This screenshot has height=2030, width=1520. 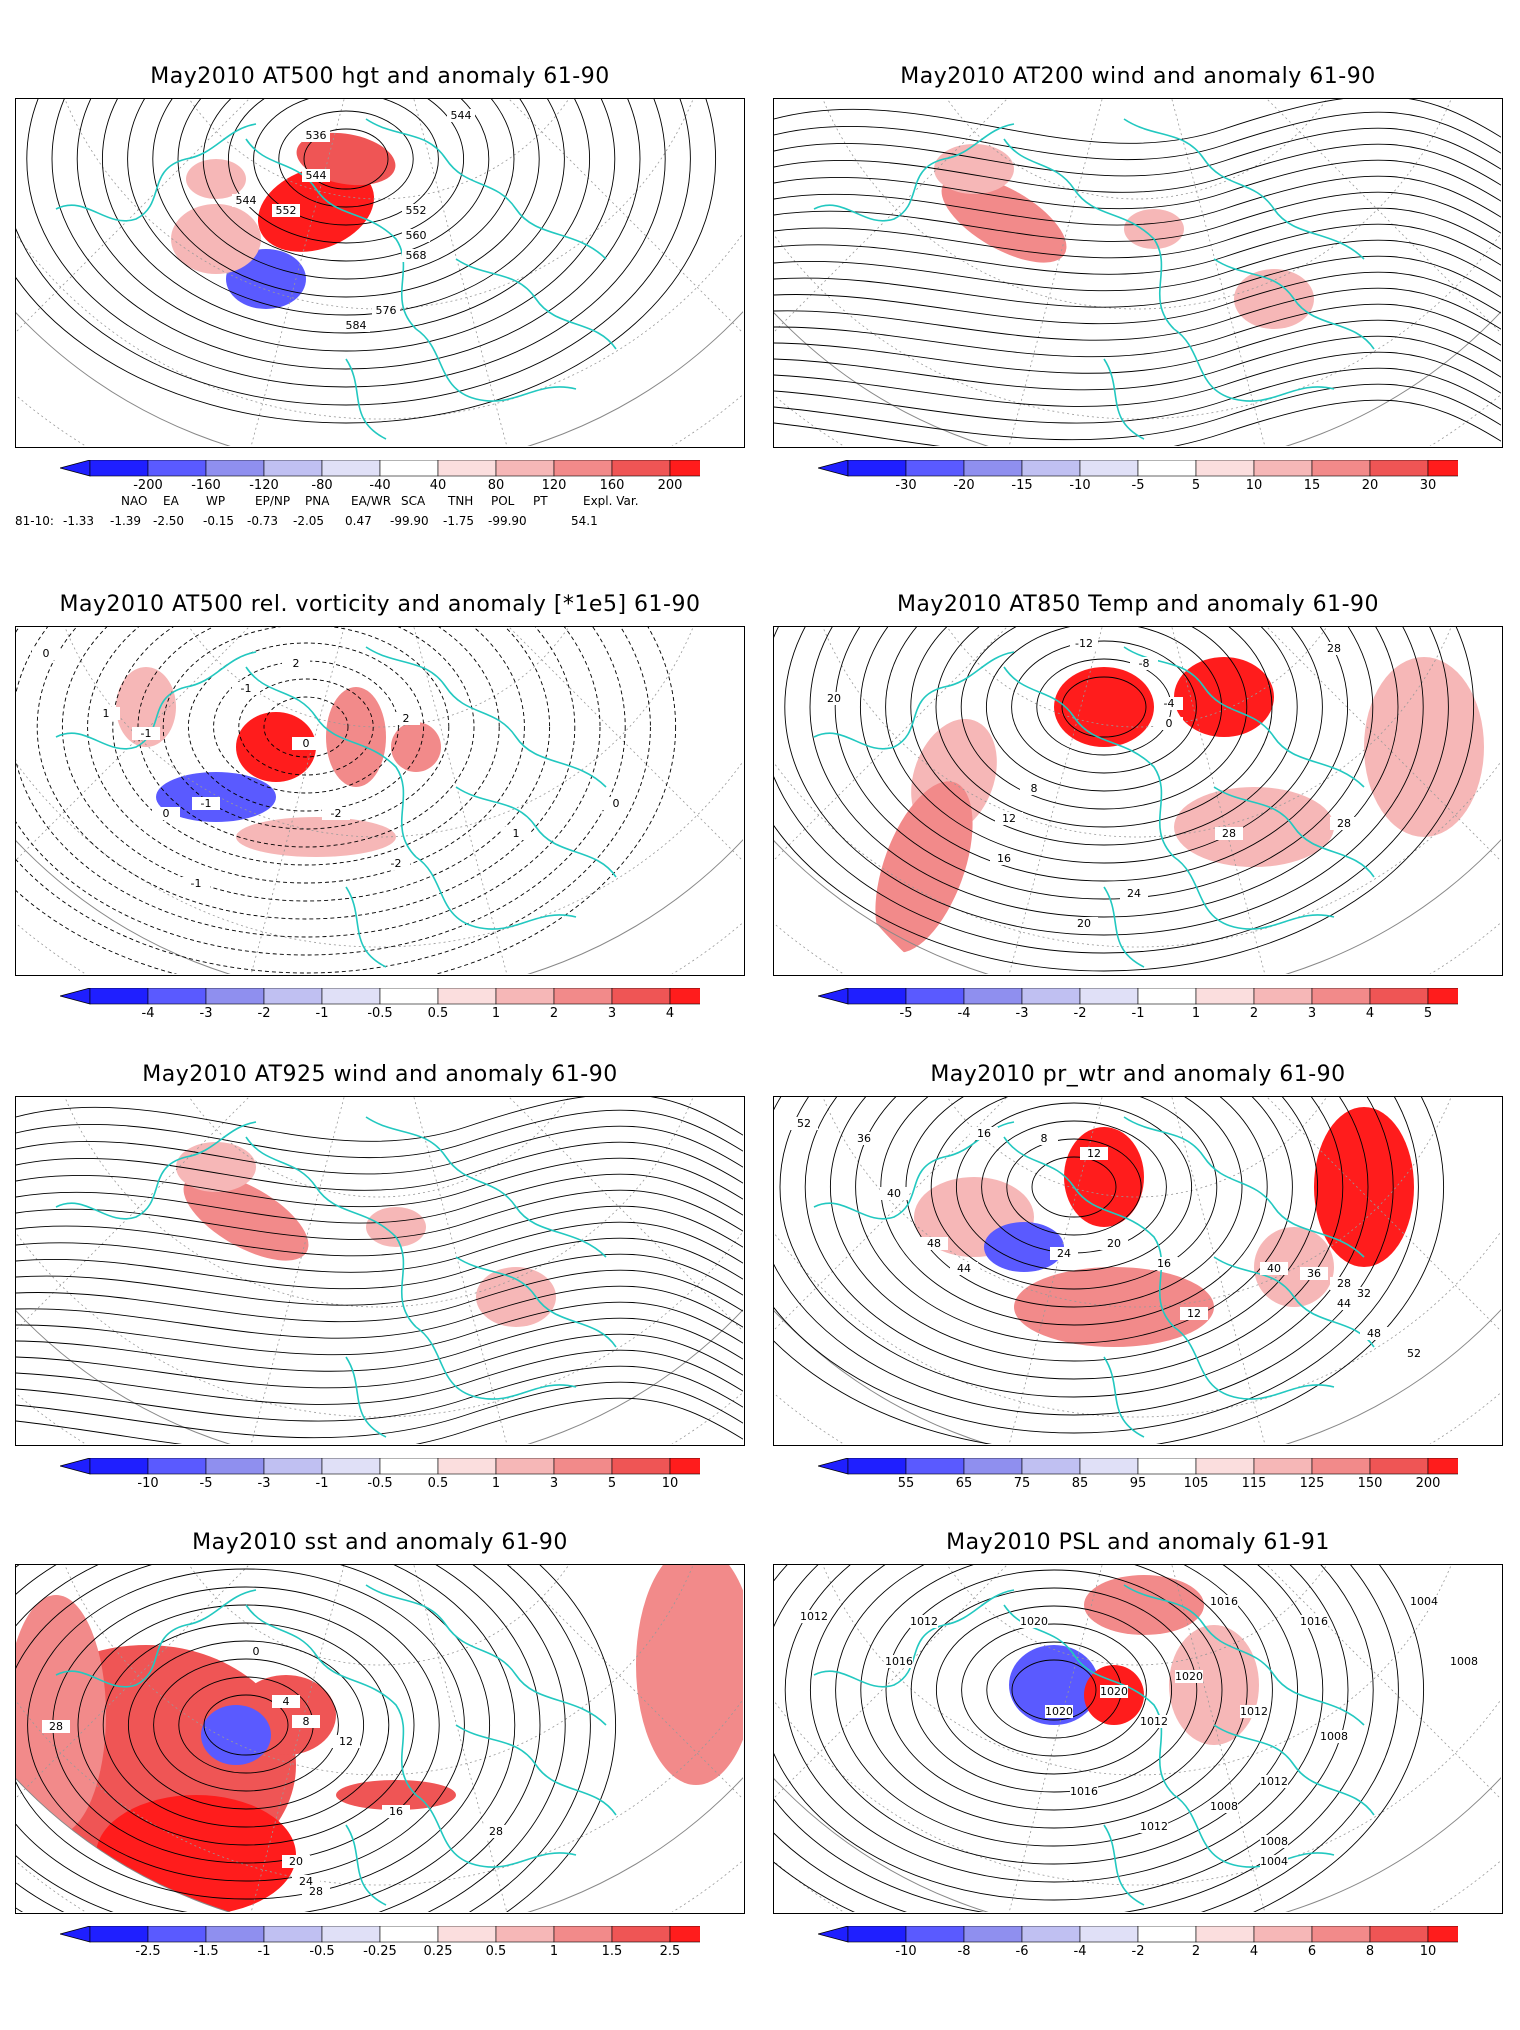 I want to click on colorbar-tick-label: 6, so click(x=1312, y=1951).